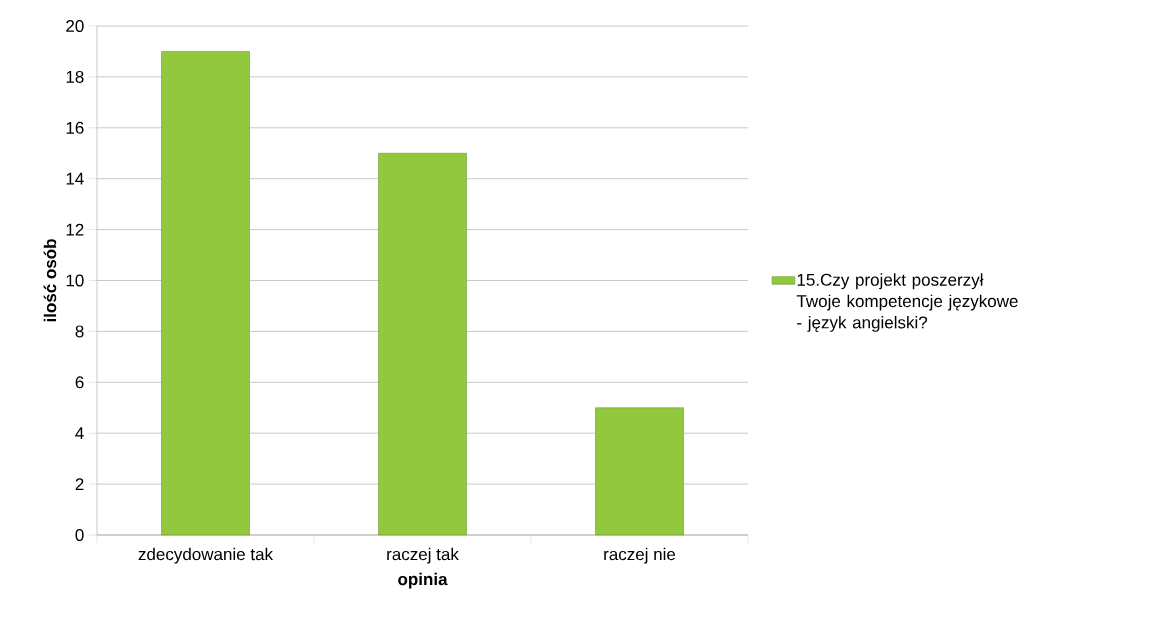 Image resolution: width=1151 pixels, height=619 pixels. Describe the element at coordinates (79, 331) in the screenshot. I see `y-tick-label: 8` at that location.